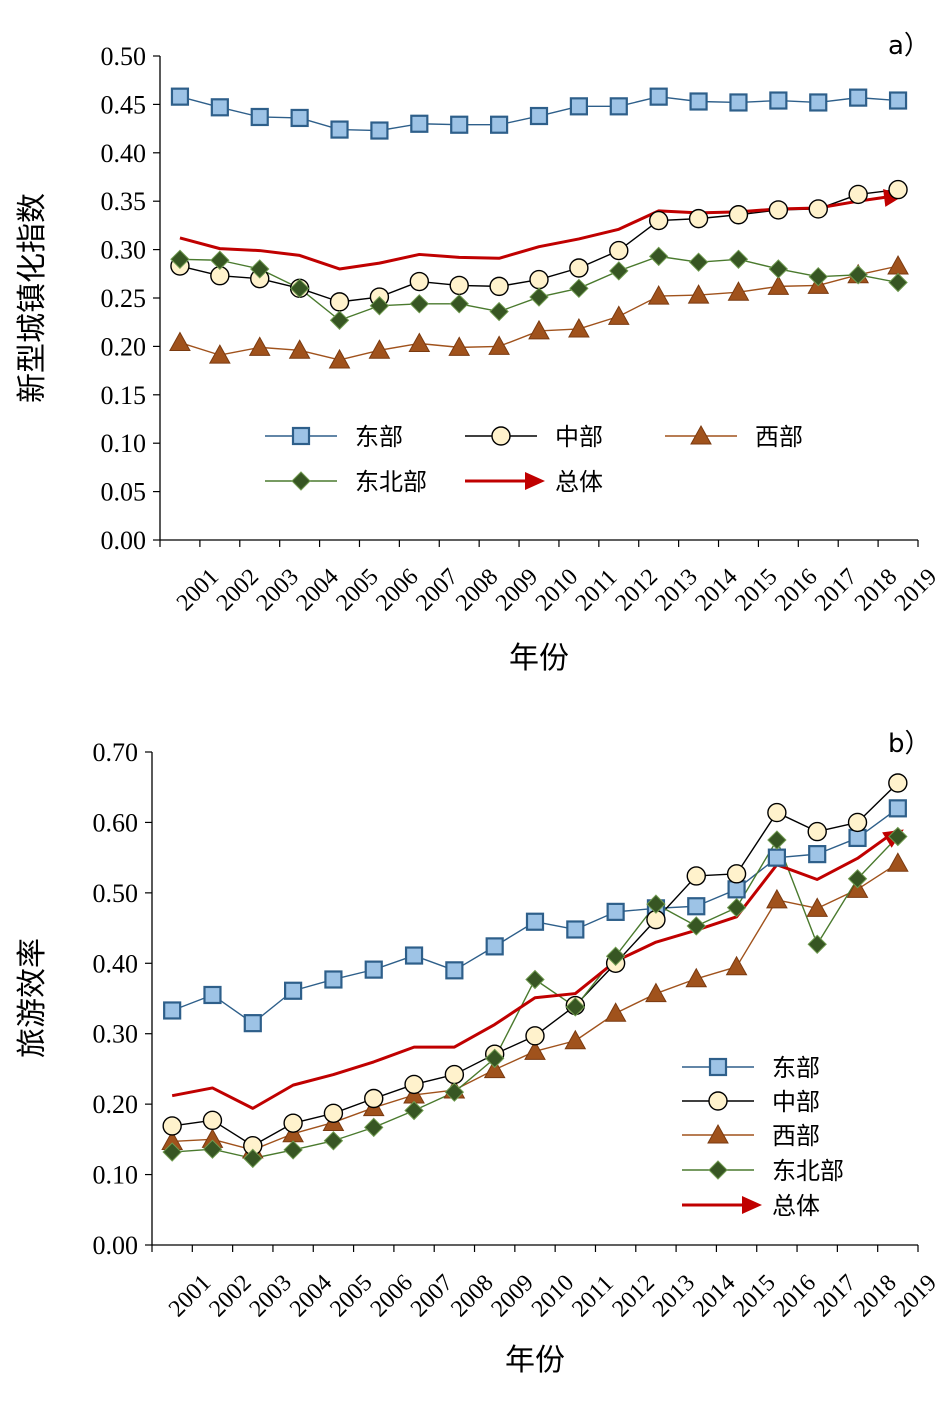 This screenshot has height=1407, width=947. I want to click on x-tick-label: 2007, so click(437, 590).